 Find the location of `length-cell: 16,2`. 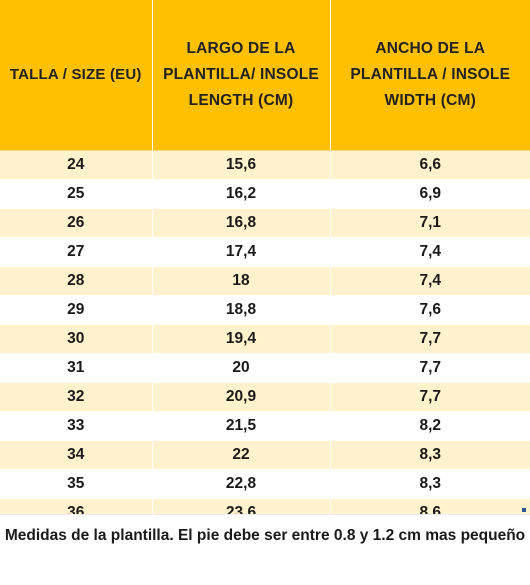

length-cell: 16,2 is located at coordinates (241, 194).